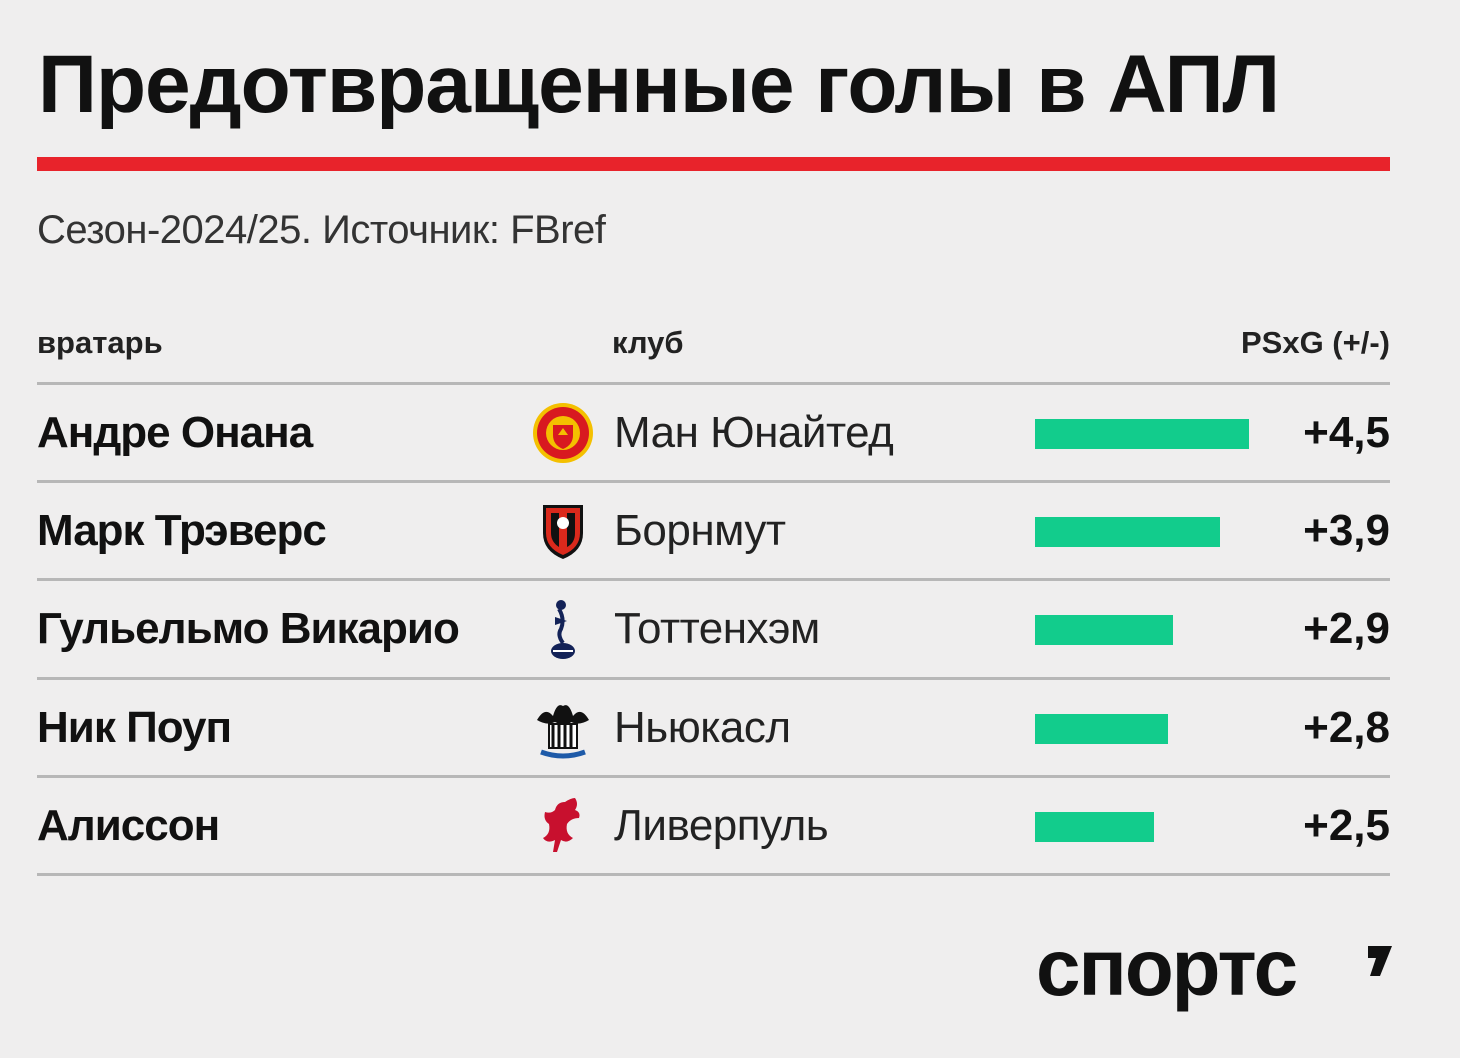 The image size is (1460, 1058). I want to click on brand-tick-icon, so click(1380, 961).